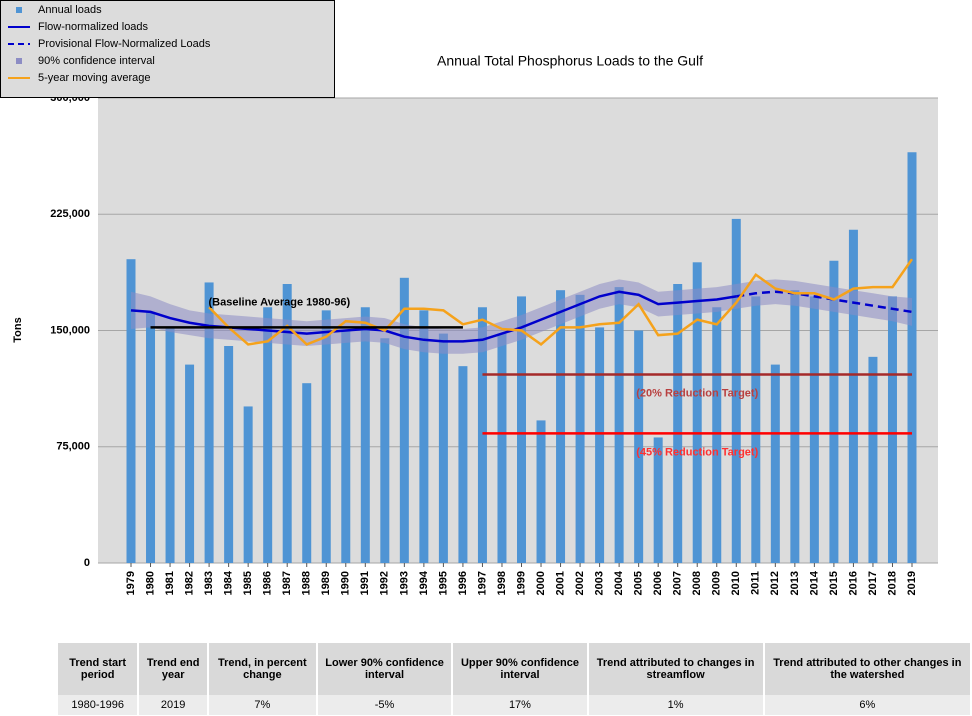 The width and height of the screenshot is (972, 716). I want to click on x-tick-label: 1982, so click(189, 583).